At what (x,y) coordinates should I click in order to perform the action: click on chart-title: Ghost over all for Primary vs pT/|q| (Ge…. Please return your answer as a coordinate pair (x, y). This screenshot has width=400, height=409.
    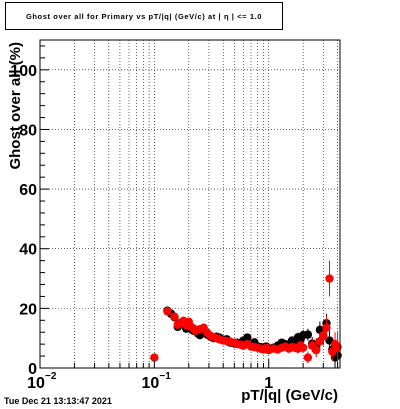
    Looking at the image, I should click on (144, 16).